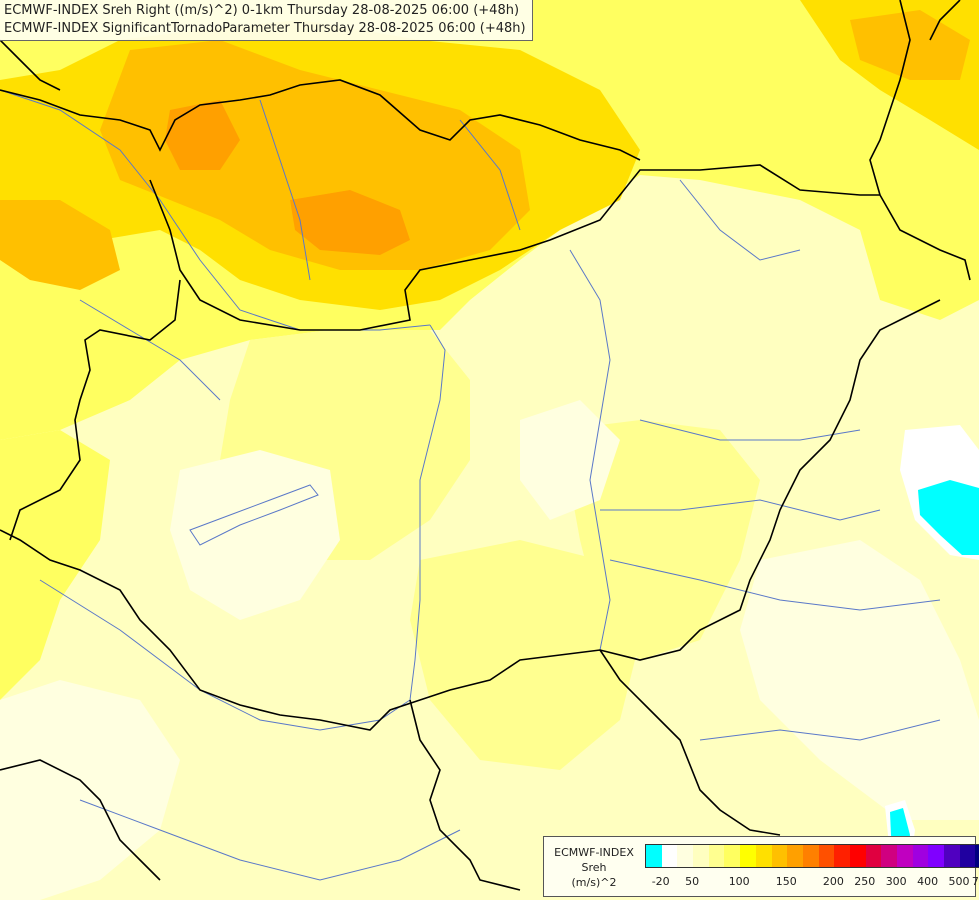 The width and height of the screenshot is (979, 900). Describe the element at coordinates (692, 881) in the screenshot. I see `legend-tick-label: 50` at that location.